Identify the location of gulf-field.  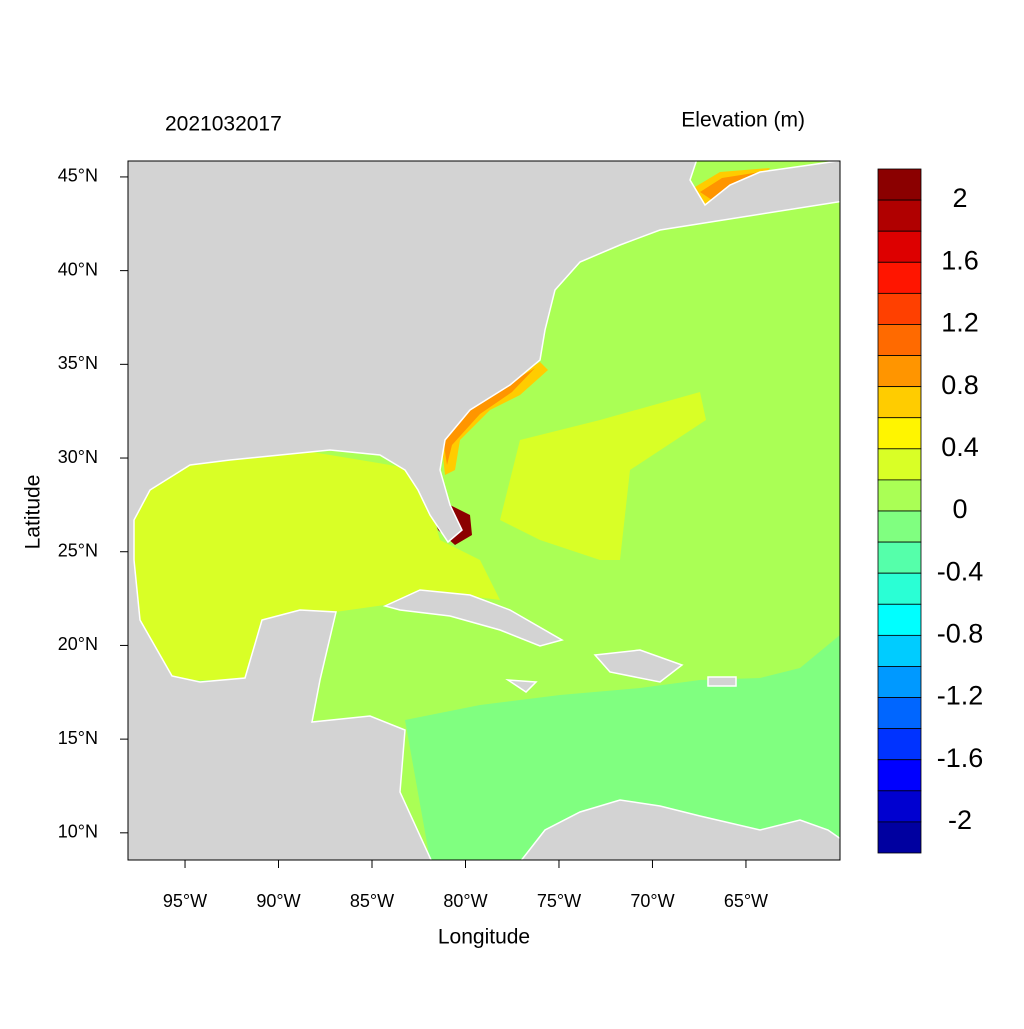
(316, 565).